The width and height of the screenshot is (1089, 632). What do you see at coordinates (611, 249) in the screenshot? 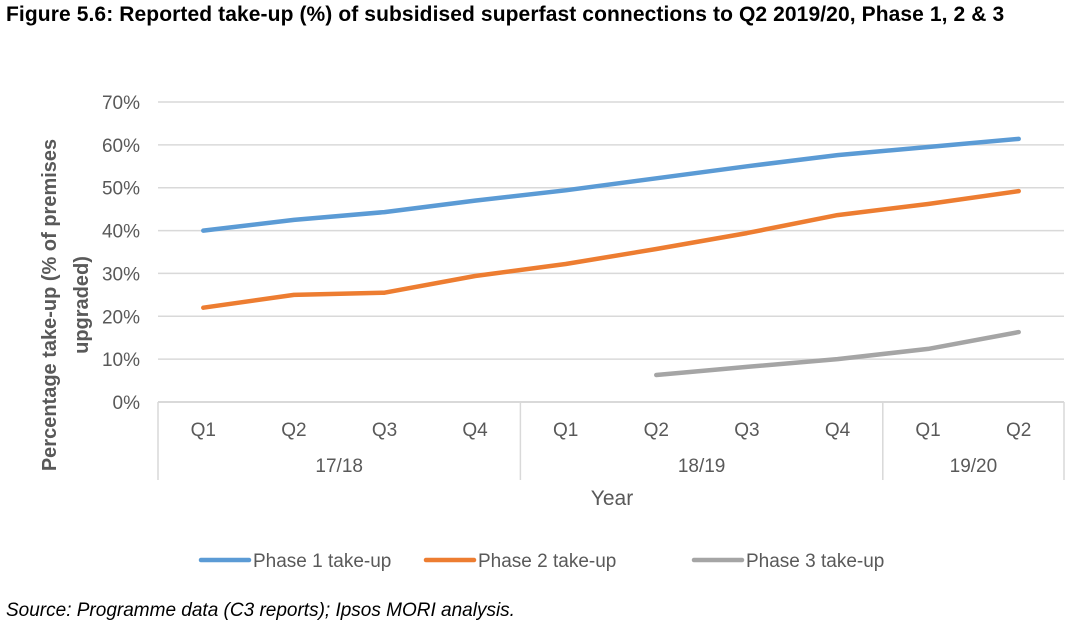
I see `series-line-phase-2-take-up` at bounding box center [611, 249].